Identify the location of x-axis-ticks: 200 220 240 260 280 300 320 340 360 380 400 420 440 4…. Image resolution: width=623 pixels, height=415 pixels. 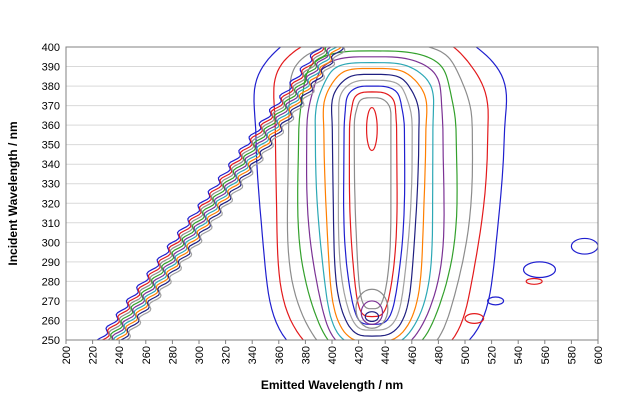
(333, 352).